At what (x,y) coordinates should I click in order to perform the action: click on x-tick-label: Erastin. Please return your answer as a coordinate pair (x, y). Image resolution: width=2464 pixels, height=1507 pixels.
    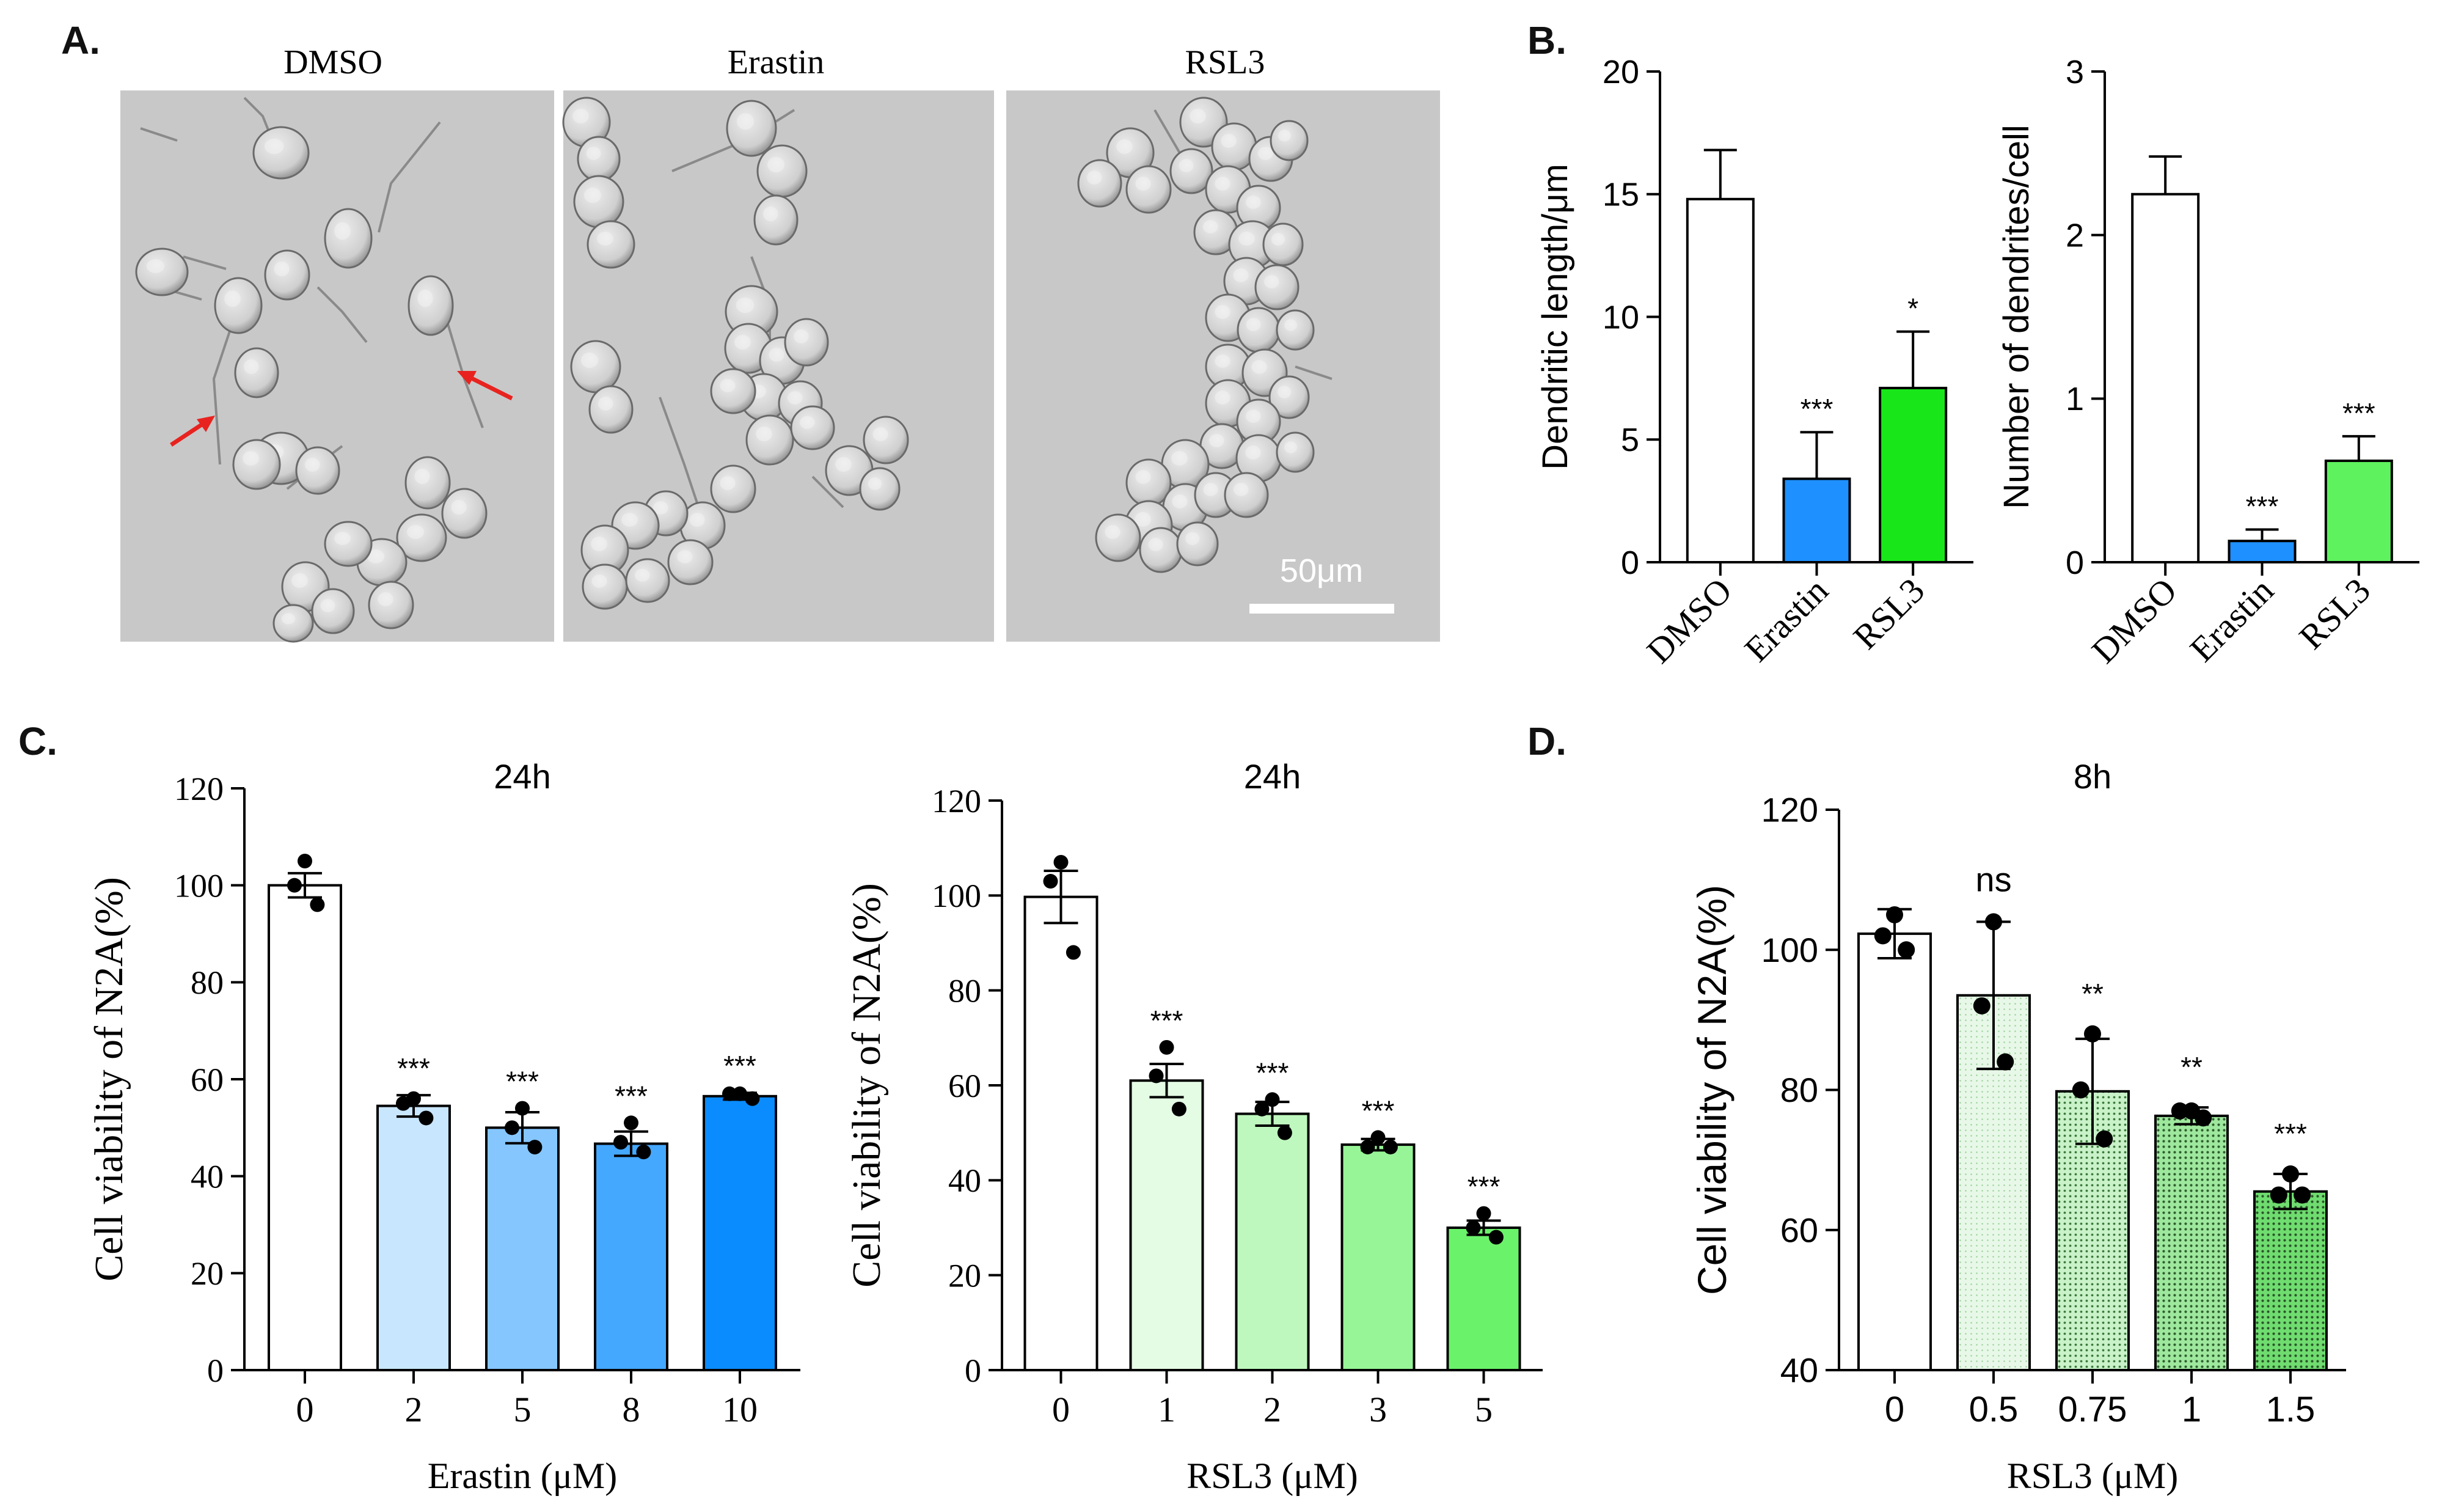
    Looking at the image, I should click on (2231, 620).